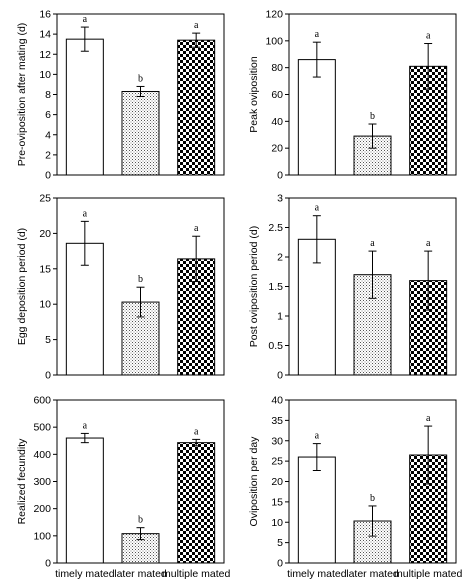  Describe the element at coordinates (254, 94) in the screenshot. I see `y-axis-label: Peak oviposition` at that location.